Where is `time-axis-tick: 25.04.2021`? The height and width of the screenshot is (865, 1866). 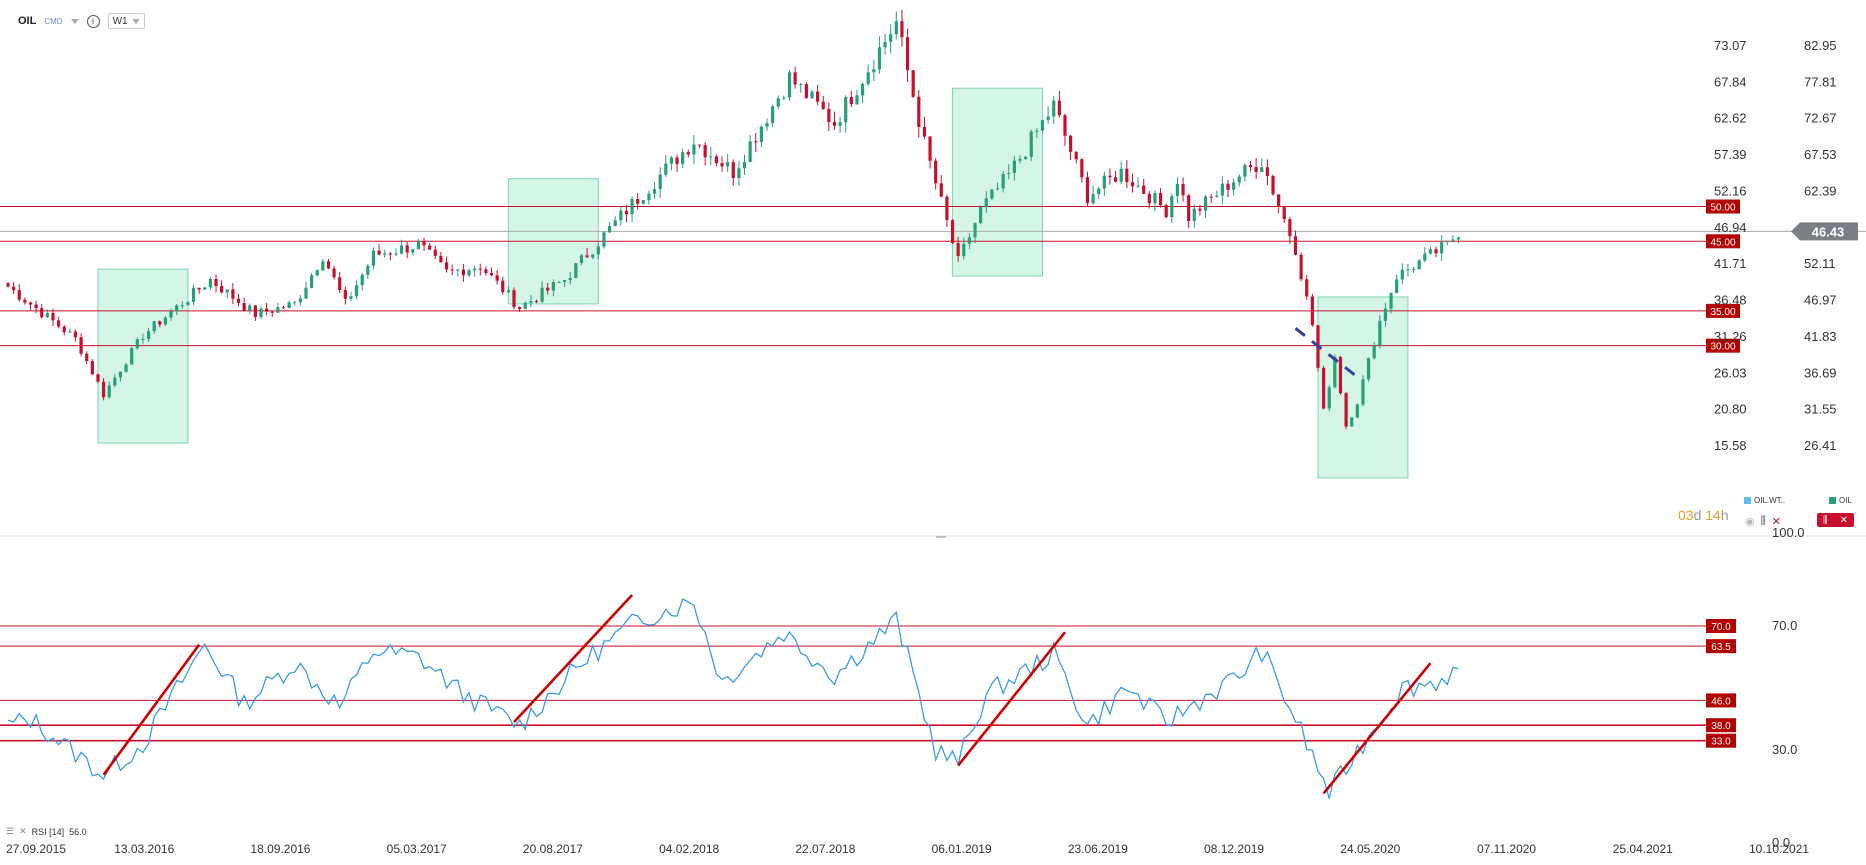
time-axis-tick: 25.04.2021 is located at coordinates (1643, 849).